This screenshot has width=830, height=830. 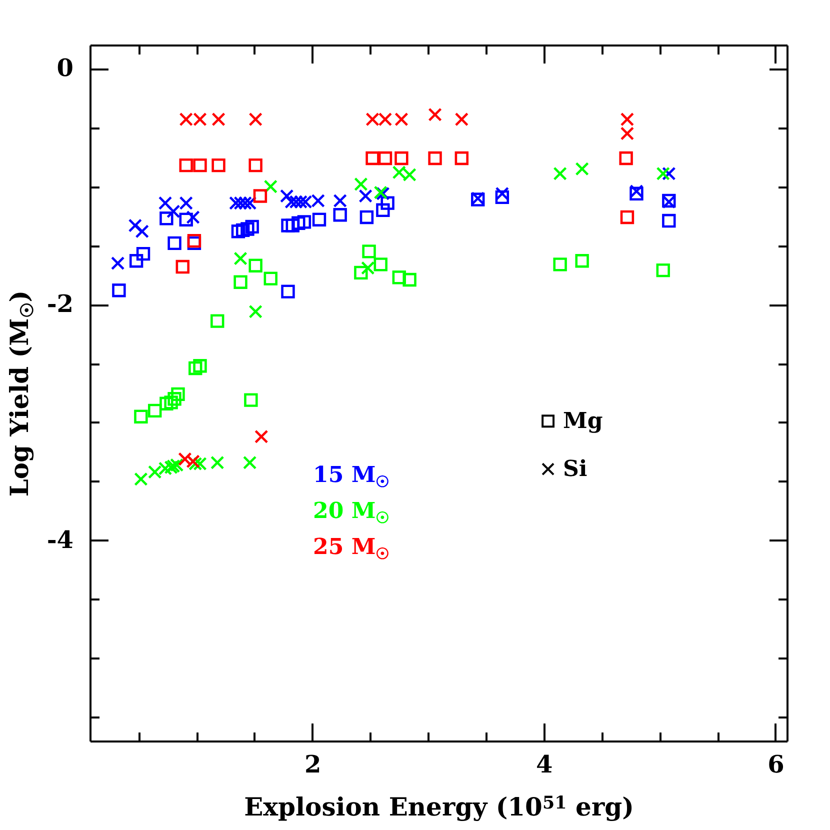 I want to click on x-tick-label: 6, so click(x=776, y=764).